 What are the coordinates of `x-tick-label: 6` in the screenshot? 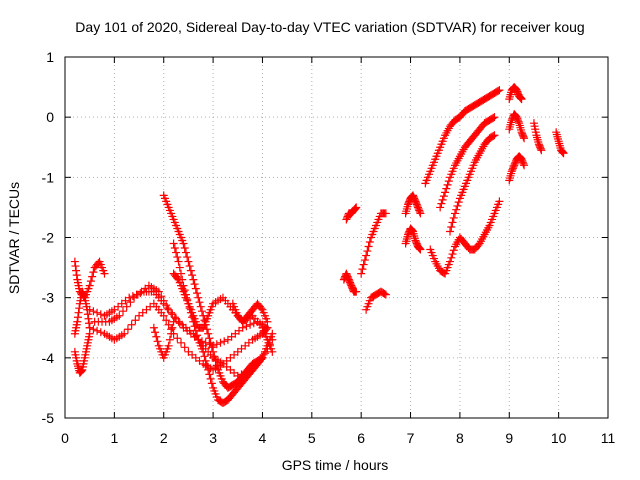 It's located at (361, 438).